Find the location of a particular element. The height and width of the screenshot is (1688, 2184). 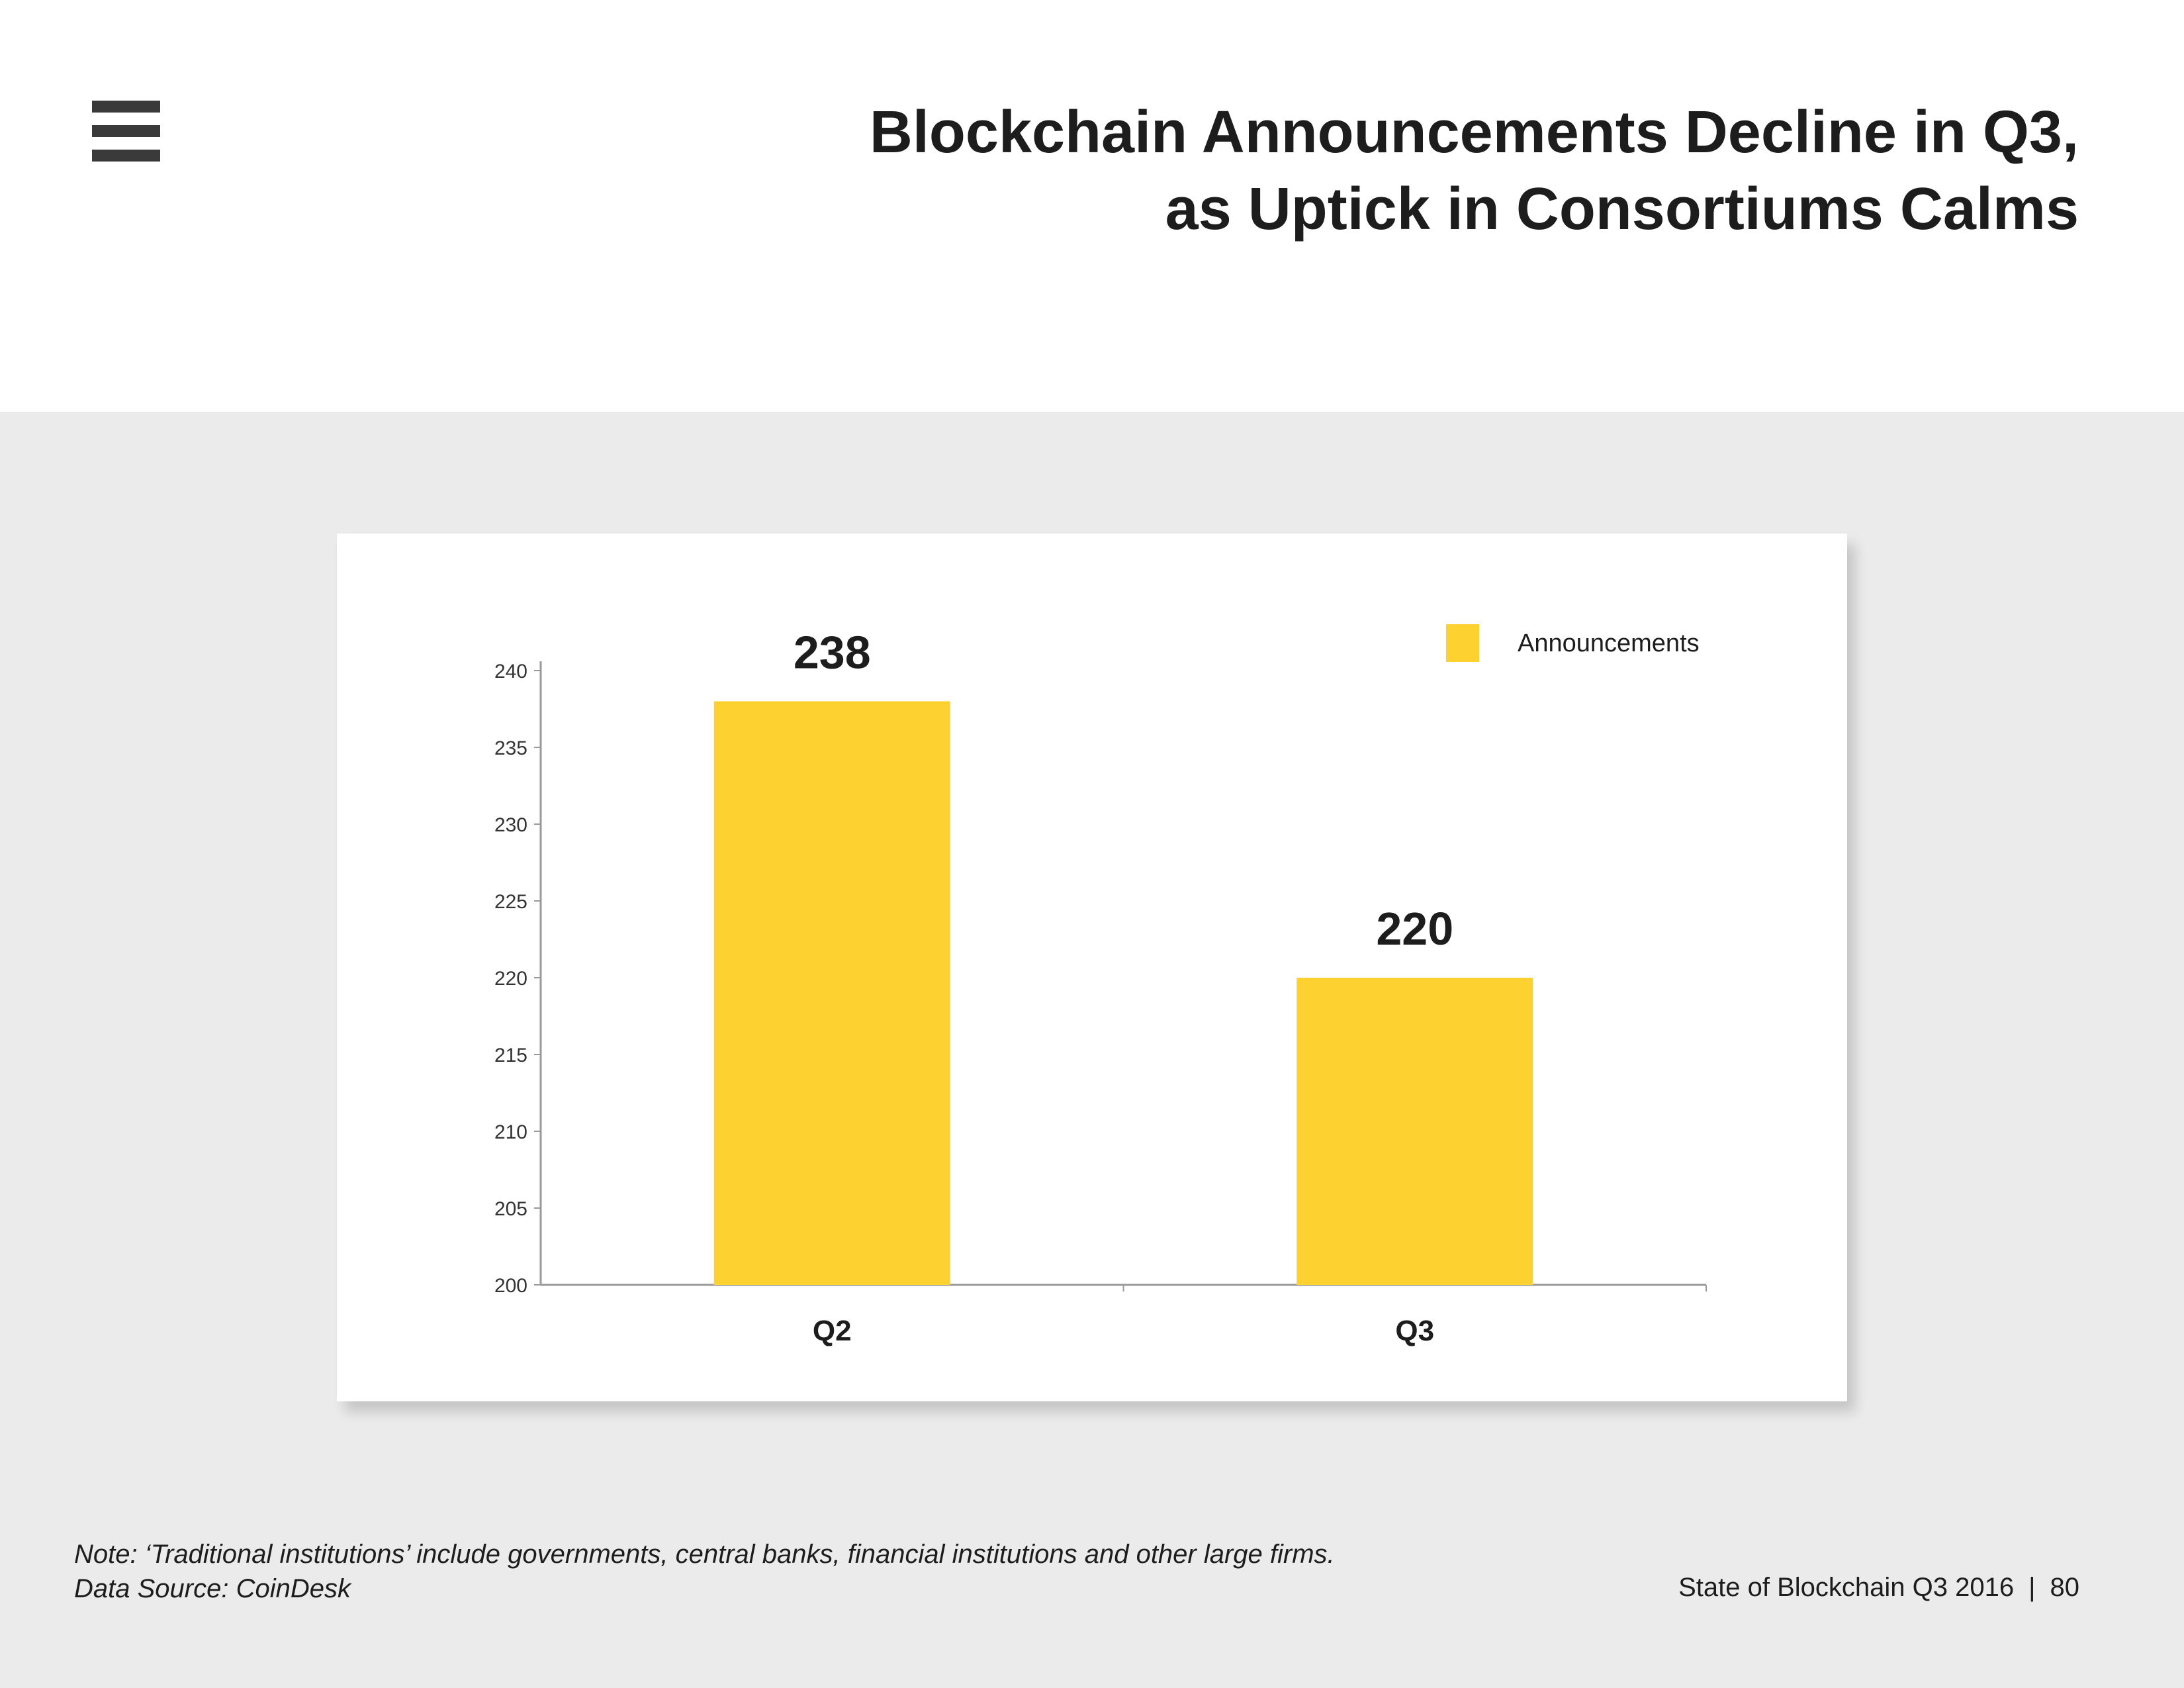

page-title-line-1: Blockchain Announcements Decline in Q3, is located at coordinates (1474, 132).